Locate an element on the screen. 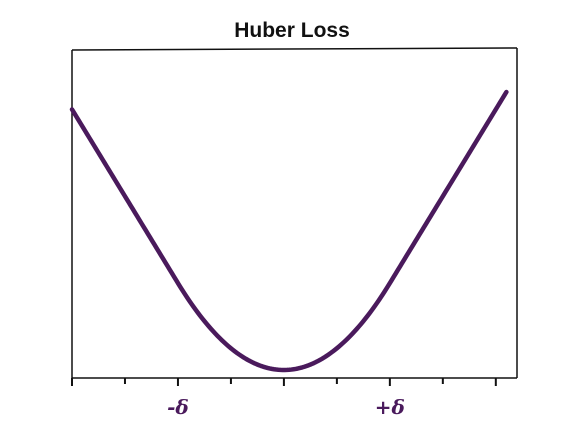  x-tick-label-1: +δ is located at coordinates (390, 407).